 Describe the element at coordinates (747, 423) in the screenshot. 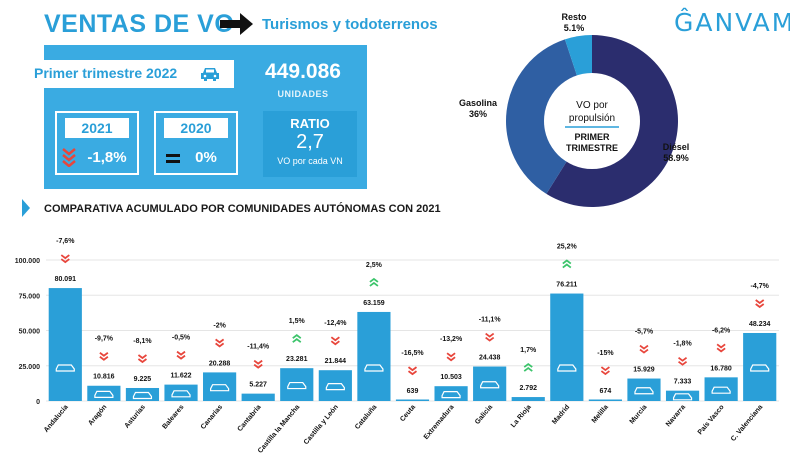

I see `x-tick-label: C. Valenciana` at that location.